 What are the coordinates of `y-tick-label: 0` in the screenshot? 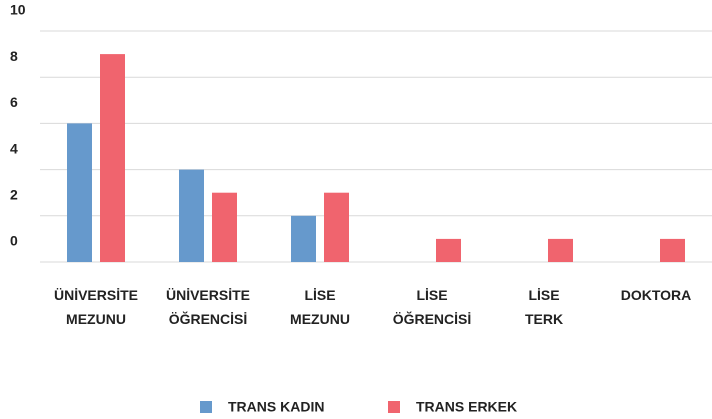 It's located at (14, 241).